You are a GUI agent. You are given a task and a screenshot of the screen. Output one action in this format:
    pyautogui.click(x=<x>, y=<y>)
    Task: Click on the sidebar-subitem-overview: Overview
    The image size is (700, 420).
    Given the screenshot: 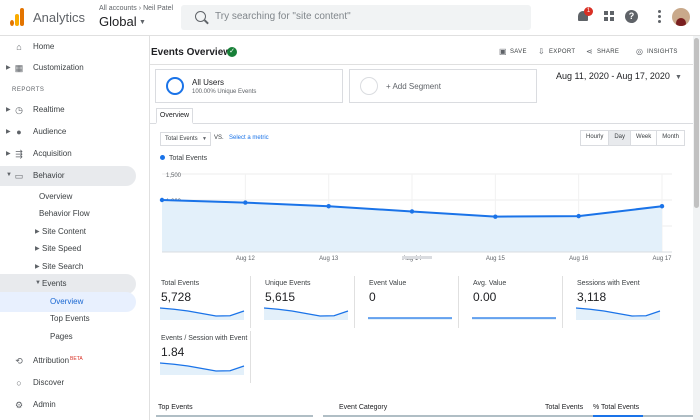 What is the action you would take?
    pyautogui.click(x=68, y=197)
    